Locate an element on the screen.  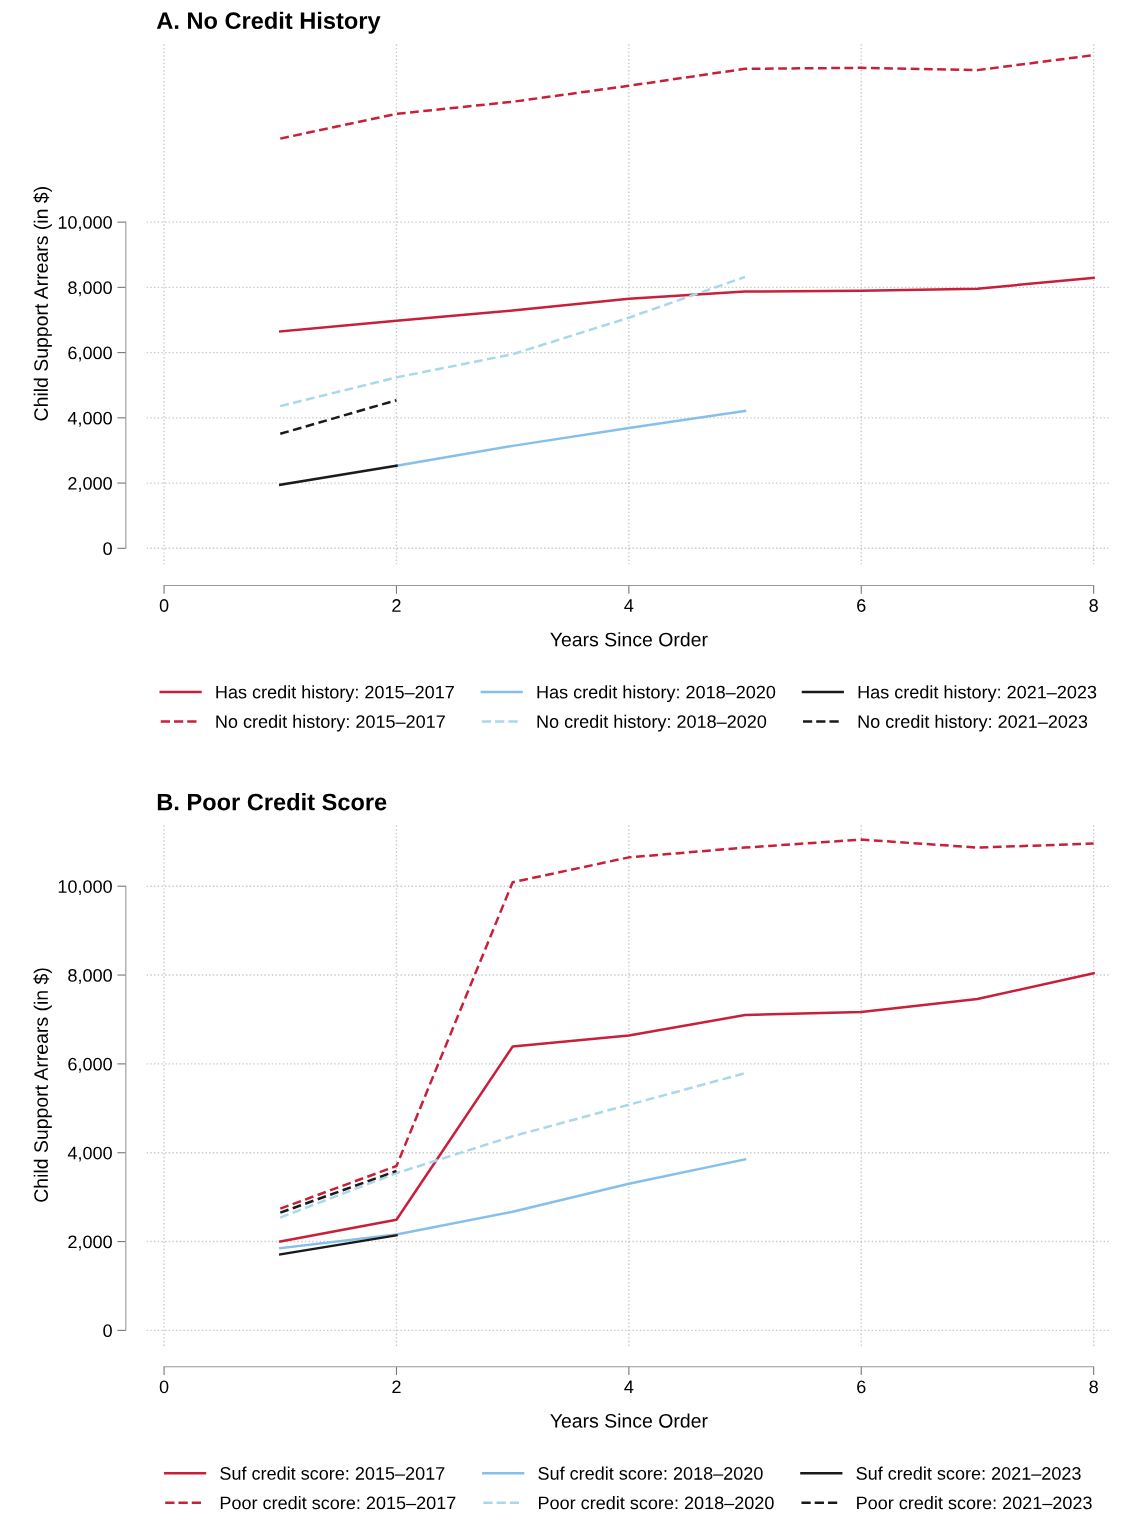
legend-label: Has credit history: 2021–2023 is located at coordinates (977, 694).